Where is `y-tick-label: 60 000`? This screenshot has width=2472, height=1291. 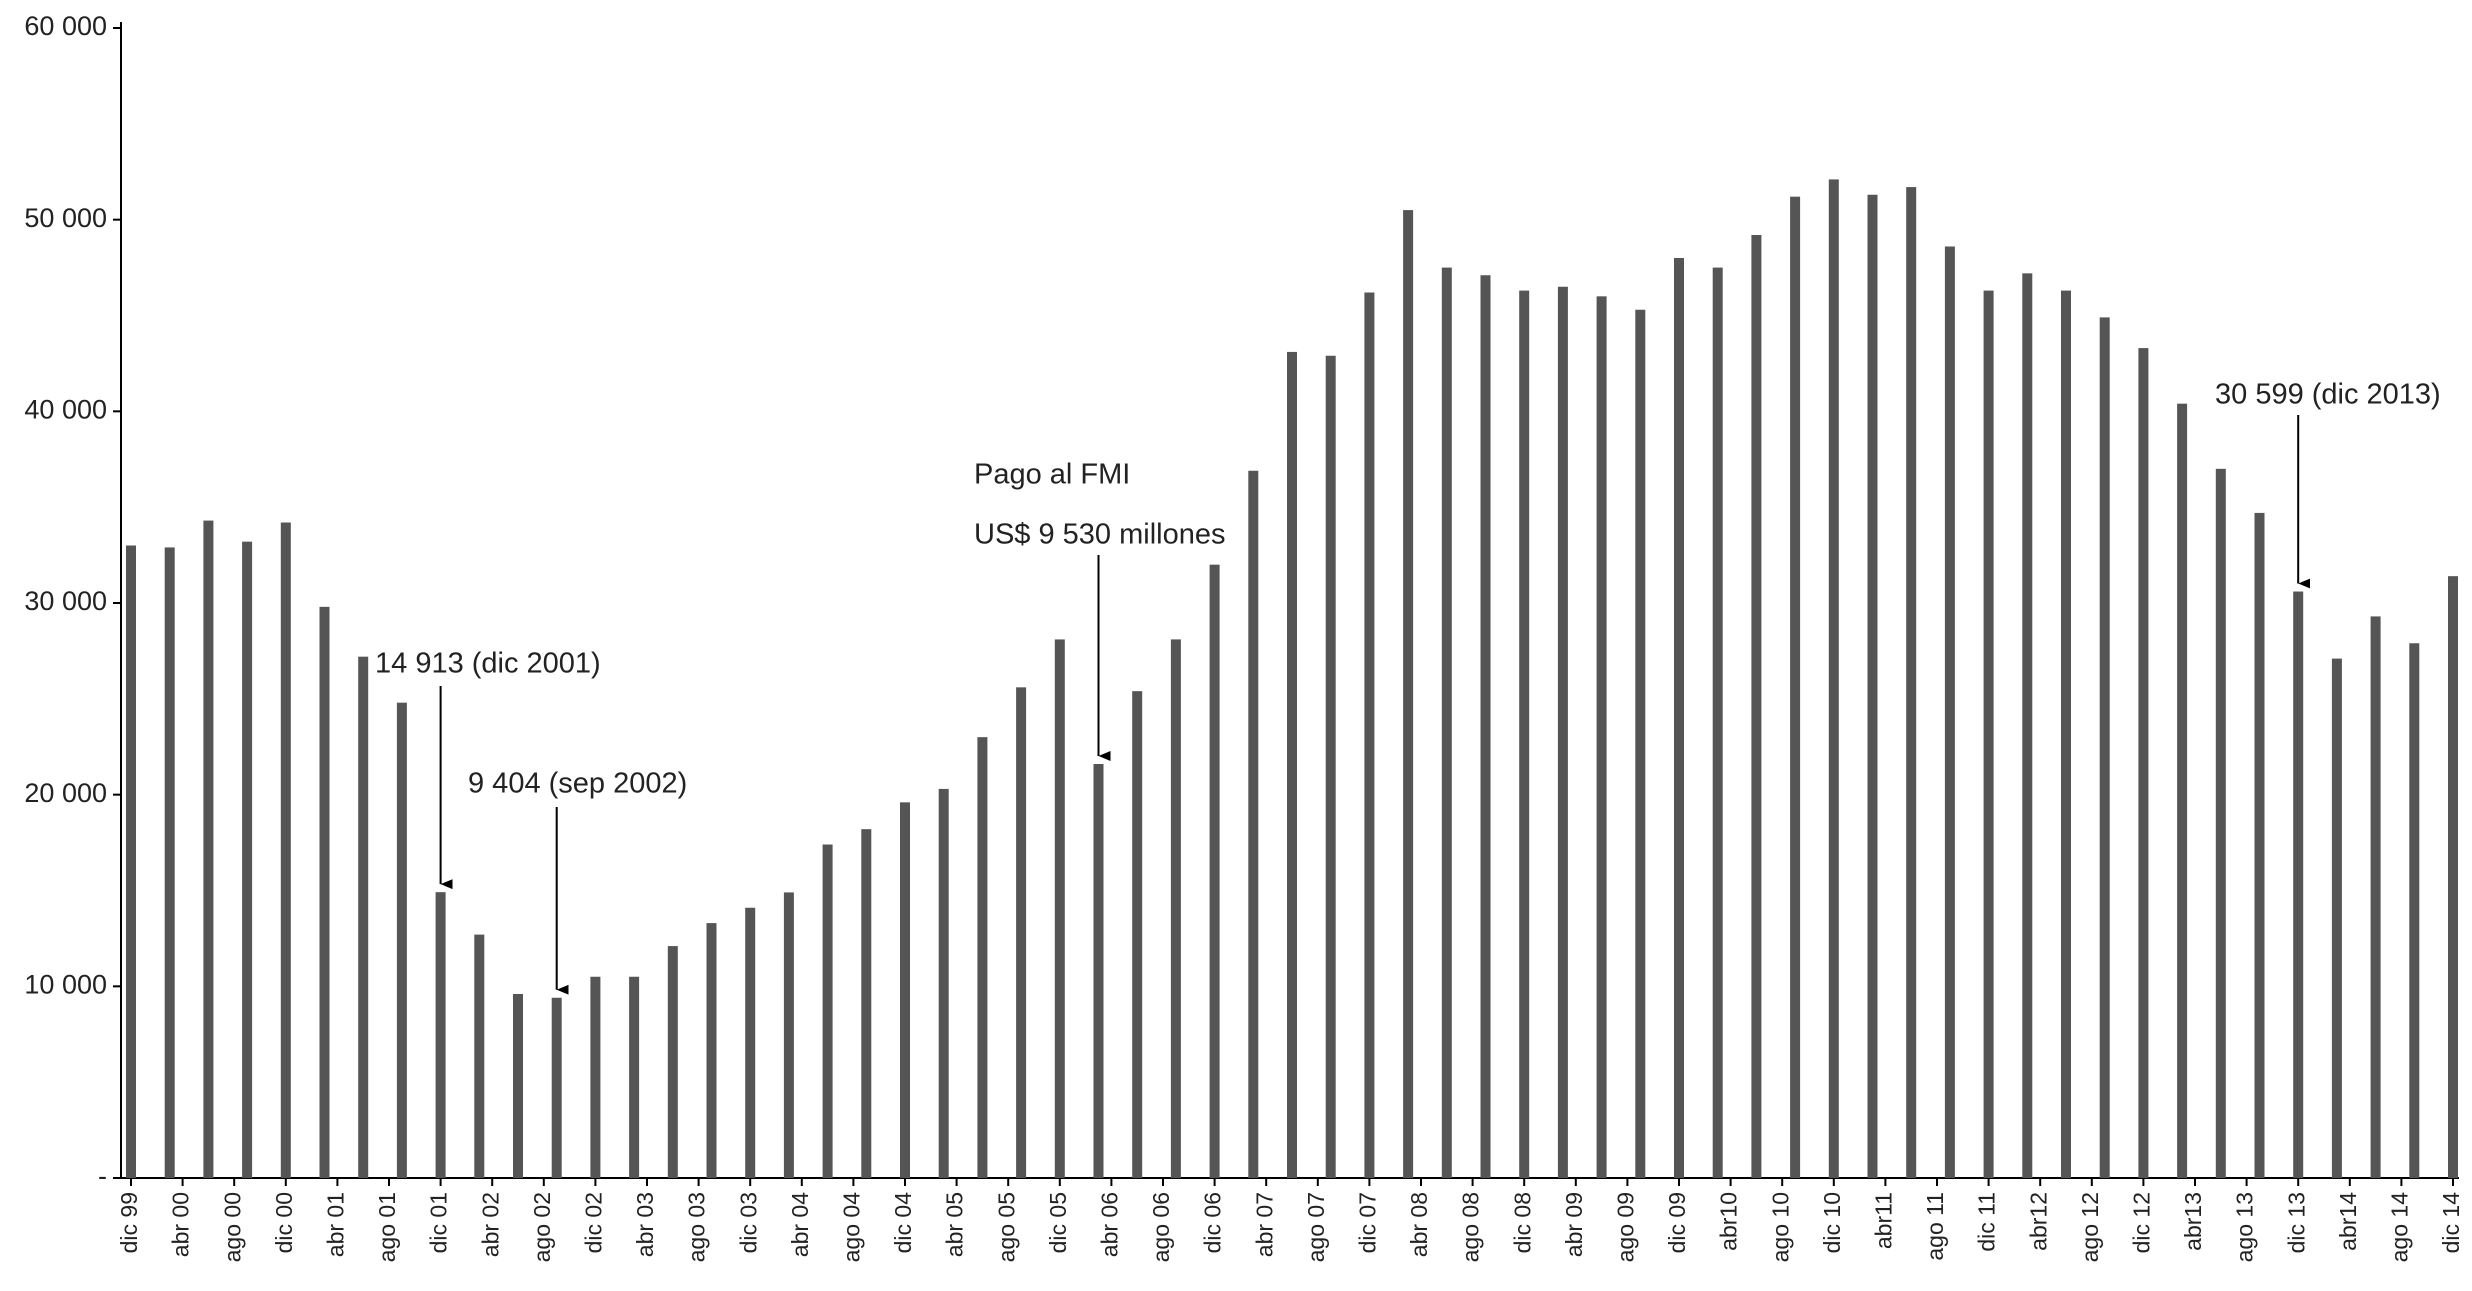
y-tick-label: 60 000 is located at coordinates (65, 26).